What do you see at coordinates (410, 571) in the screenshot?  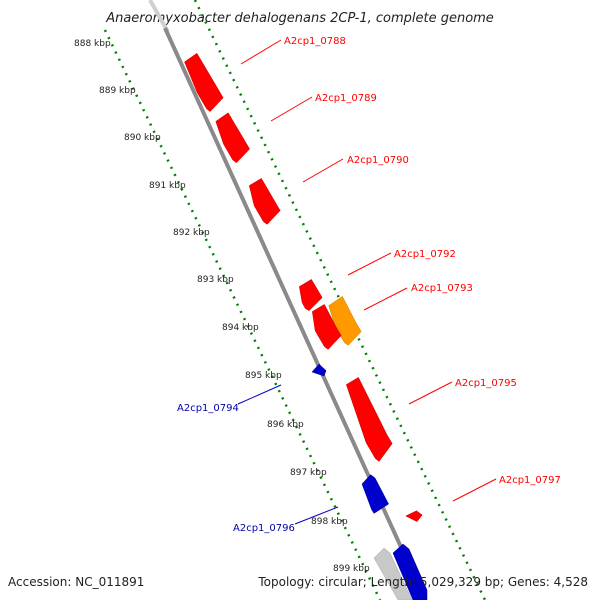 I see `gene-arrow-blue-lower` at bounding box center [410, 571].